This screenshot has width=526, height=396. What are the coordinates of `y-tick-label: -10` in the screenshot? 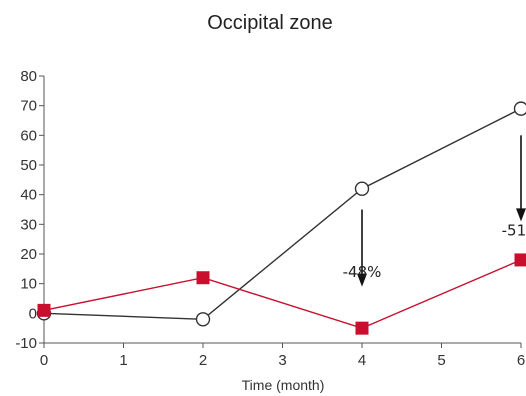 It's located at (26, 343).